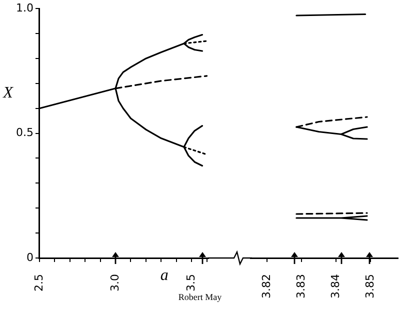  What do you see at coordinates (335, 286) in the screenshot?
I see `x-tick-label: 3.84` at bounding box center [335, 286].